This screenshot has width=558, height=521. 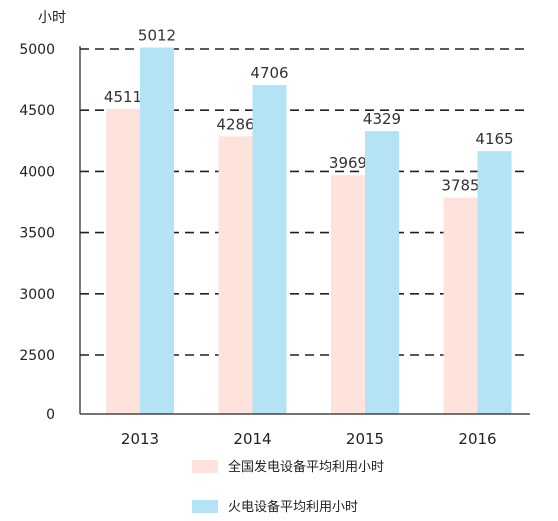 What do you see at coordinates (157, 36) in the screenshot?
I see `data-label: 5012` at bounding box center [157, 36].